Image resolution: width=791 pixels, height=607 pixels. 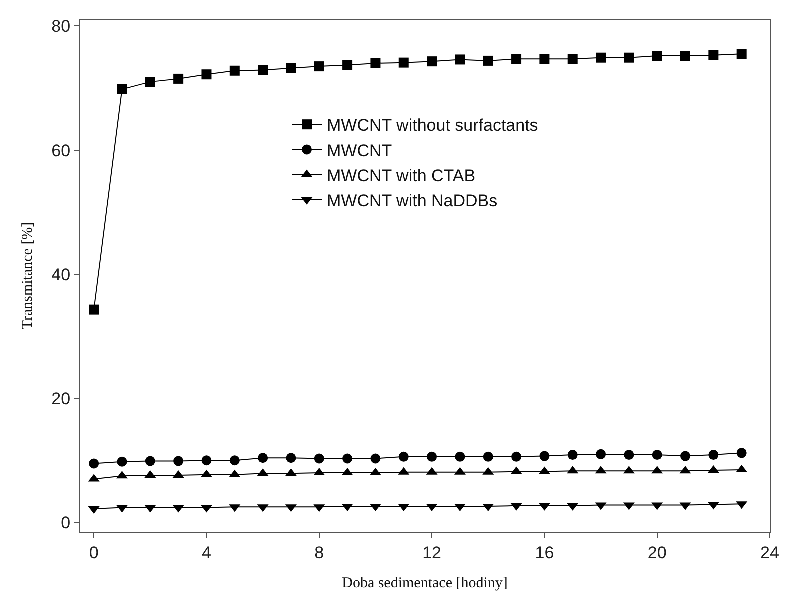 What do you see at coordinates (61, 26) in the screenshot?
I see `y-tick-label: 80` at bounding box center [61, 26].